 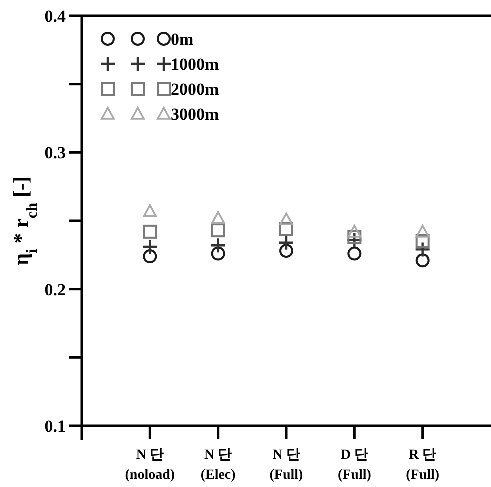 I want to click on y-tick-label: 0.3, so click(x=55, y=153).